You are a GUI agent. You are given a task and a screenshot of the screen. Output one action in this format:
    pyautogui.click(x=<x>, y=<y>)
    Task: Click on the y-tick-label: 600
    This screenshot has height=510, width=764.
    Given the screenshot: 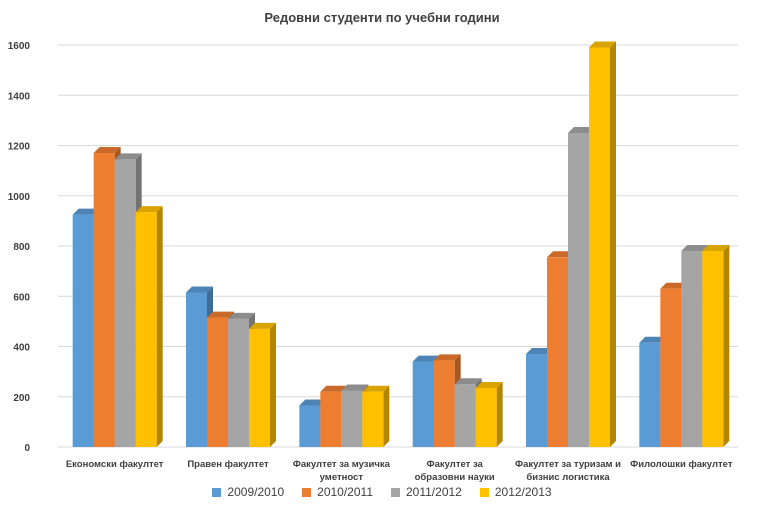 What is the action you would take?
    pyautogui.click(x=21, y=297)
    